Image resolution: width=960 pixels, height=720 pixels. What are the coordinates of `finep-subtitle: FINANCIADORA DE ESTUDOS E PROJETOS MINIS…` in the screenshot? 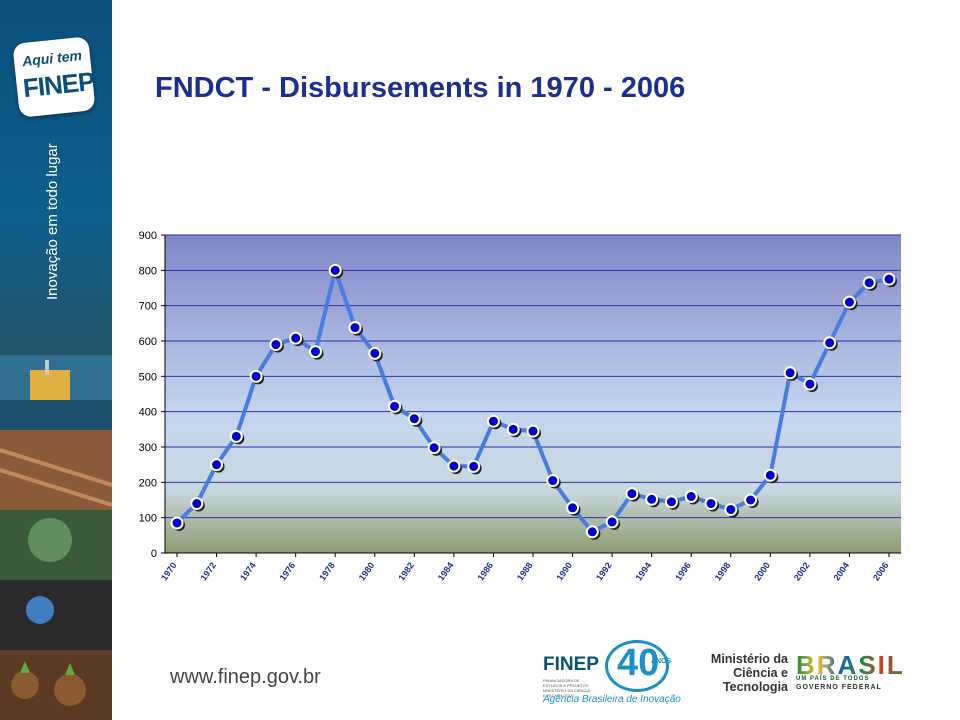 It's located at (566, 688).